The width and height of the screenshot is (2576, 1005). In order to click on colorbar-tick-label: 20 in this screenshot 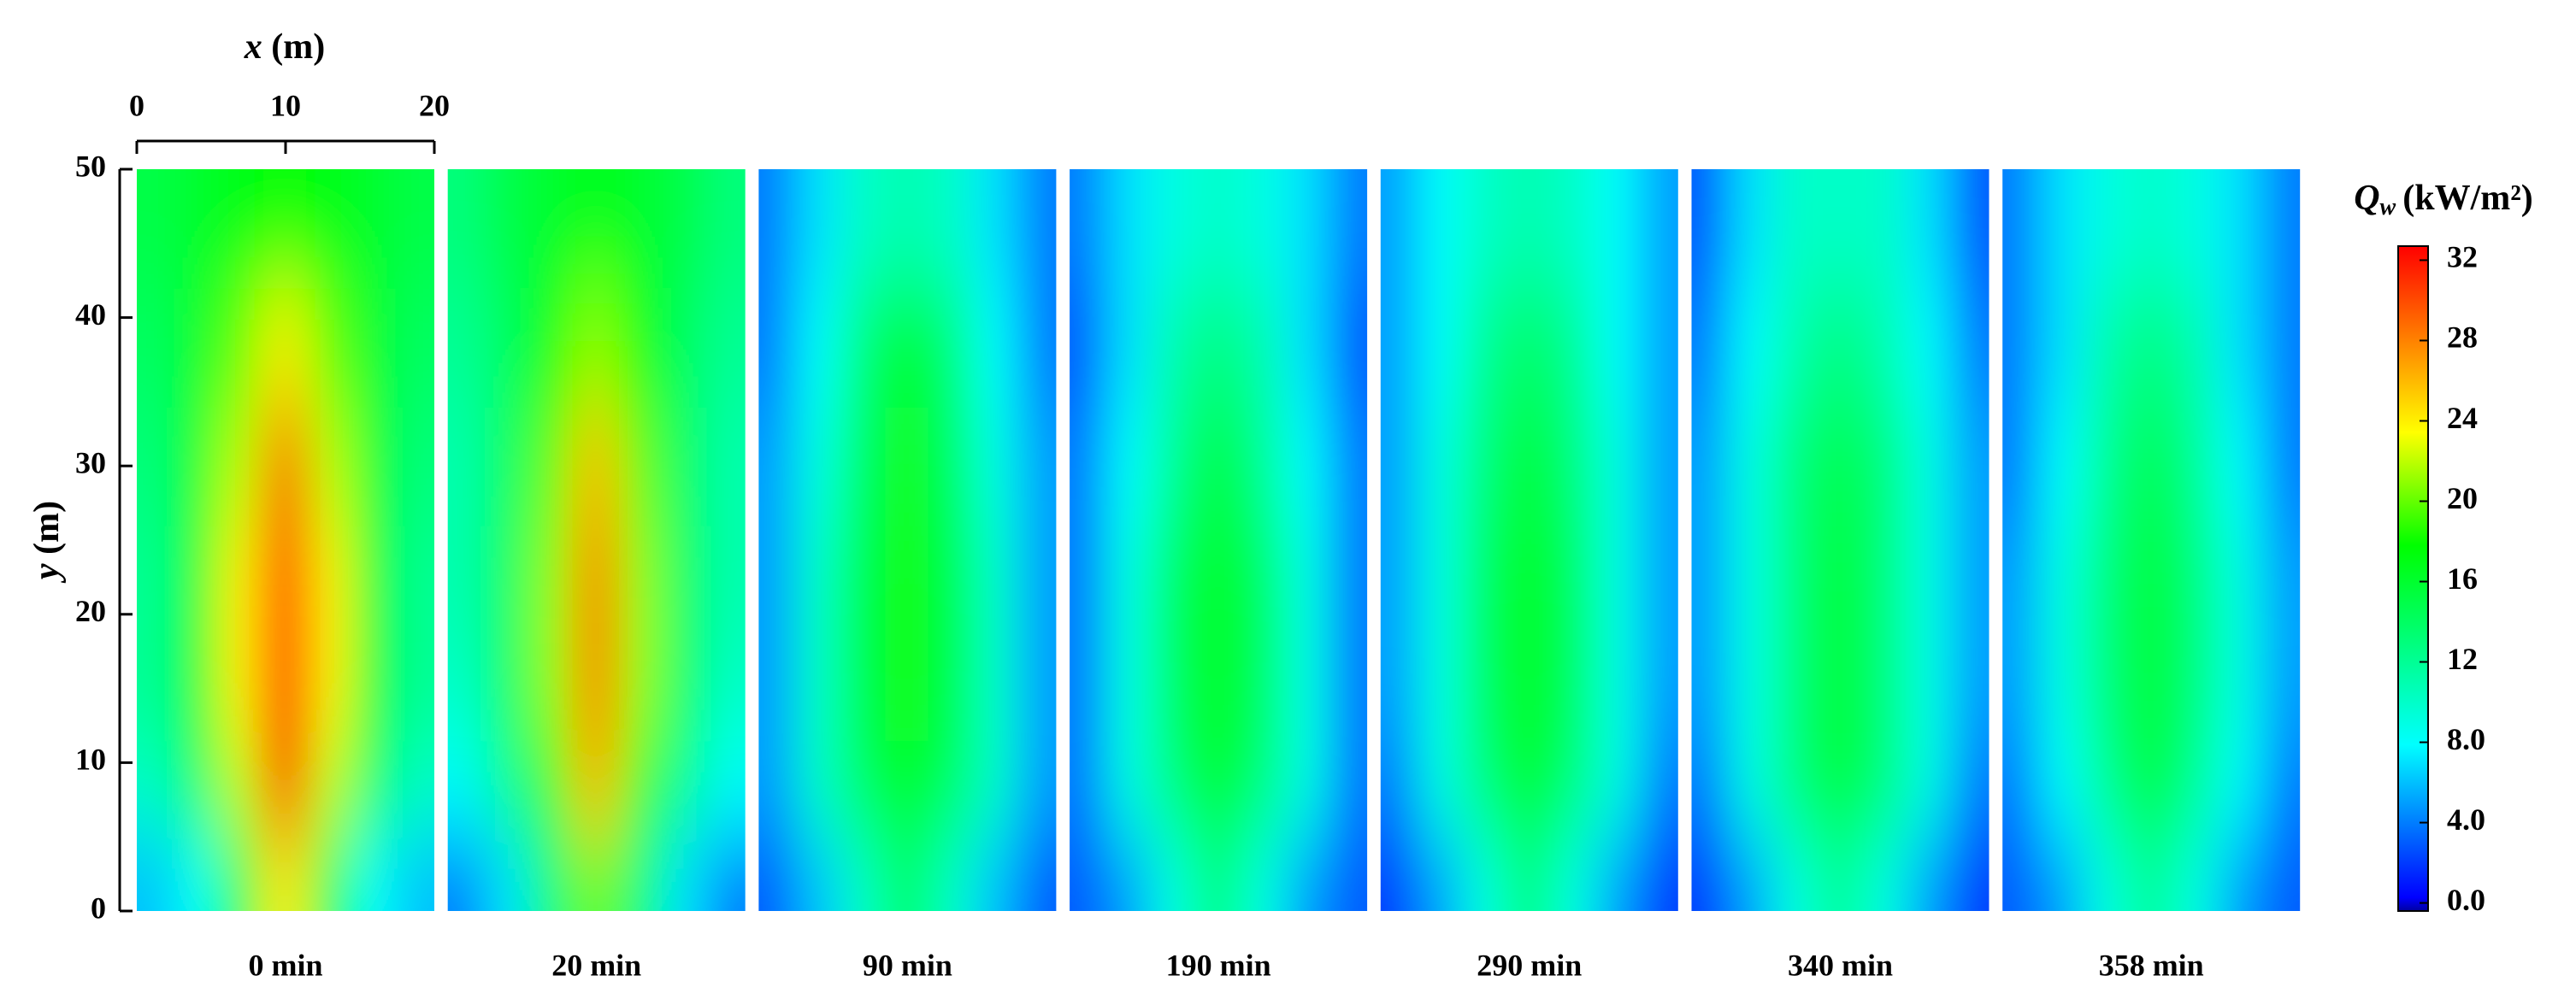, I will do `click(2462, 498)`.